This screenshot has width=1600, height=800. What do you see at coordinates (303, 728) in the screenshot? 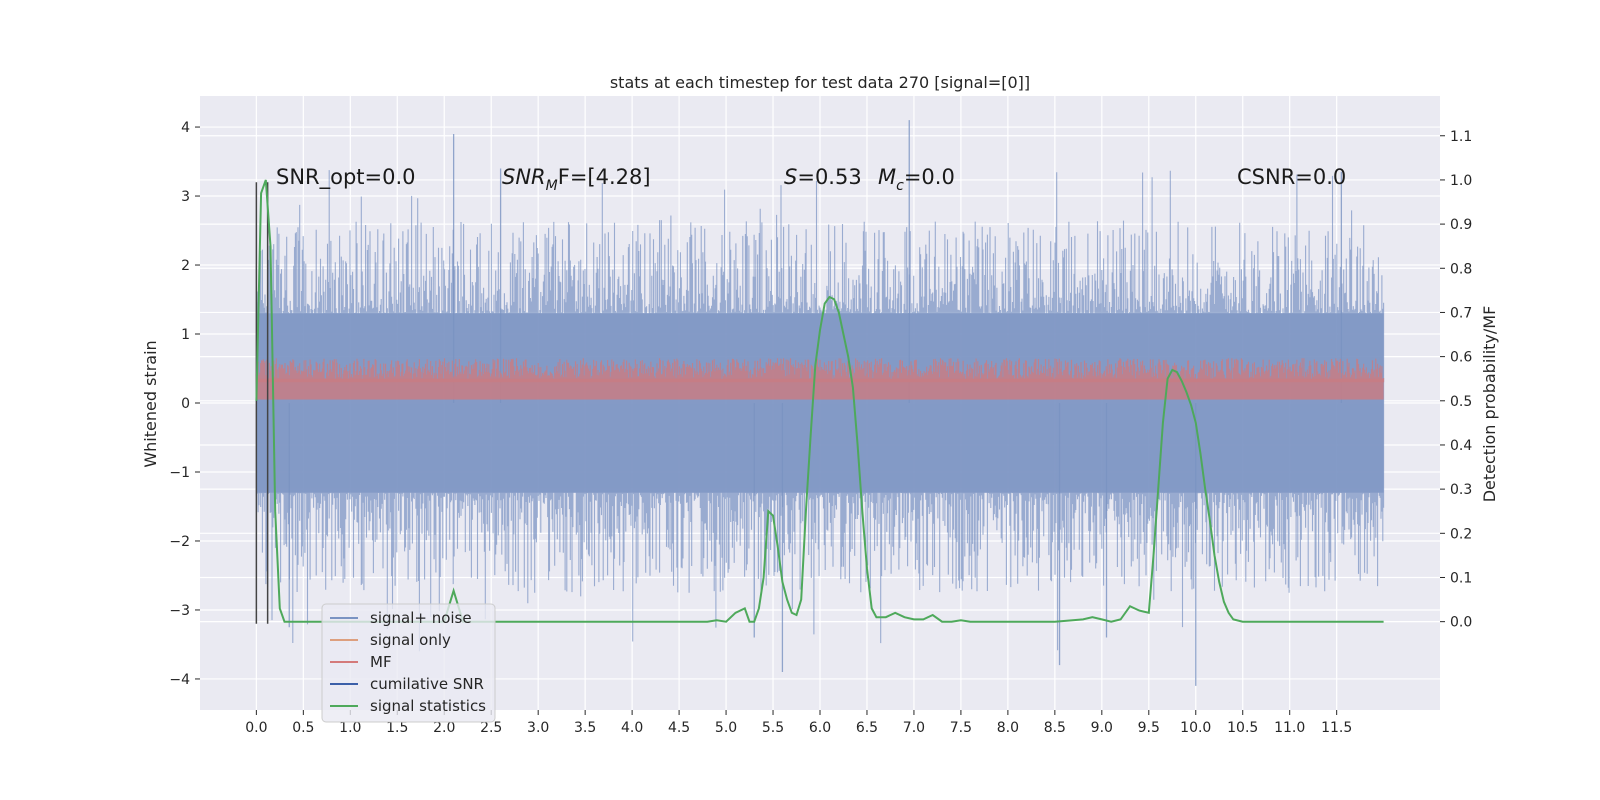
I see `x-tick-label: 0.5` at bounding box center [303, 728].